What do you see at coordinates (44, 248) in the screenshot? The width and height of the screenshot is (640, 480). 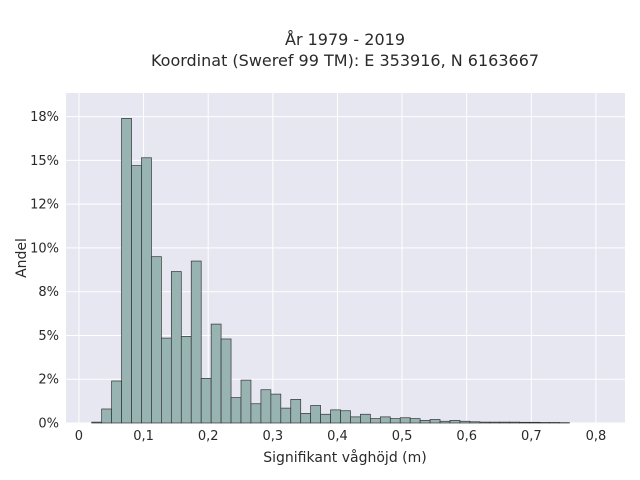 I see `y-tick-label: 10%` at bounding box center [44, 248].